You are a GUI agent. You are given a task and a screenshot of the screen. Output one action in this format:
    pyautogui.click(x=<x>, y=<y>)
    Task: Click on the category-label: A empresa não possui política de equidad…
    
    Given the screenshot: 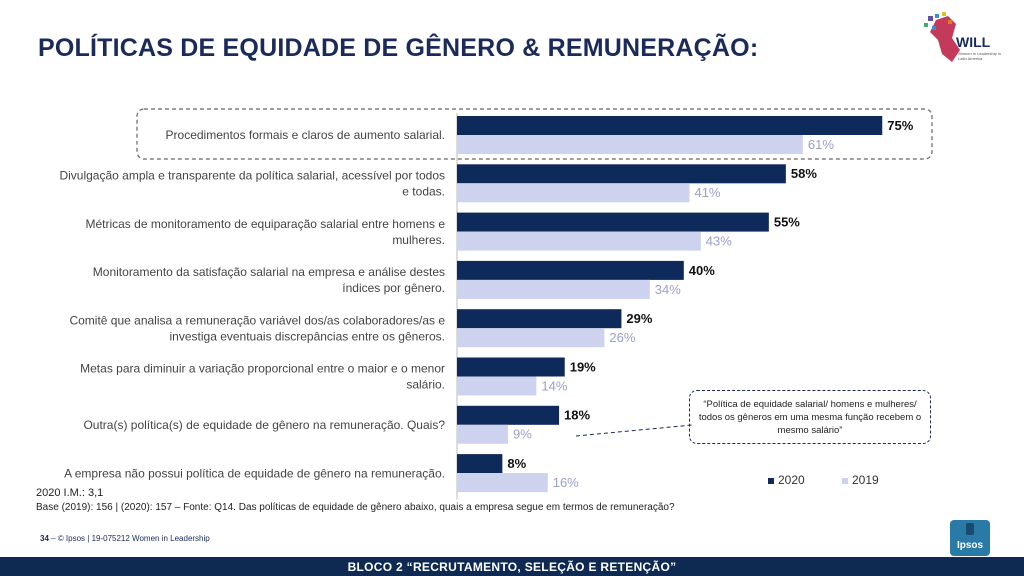 What is the action you would take?
    pyautogui.click(x=254, y=473)
    